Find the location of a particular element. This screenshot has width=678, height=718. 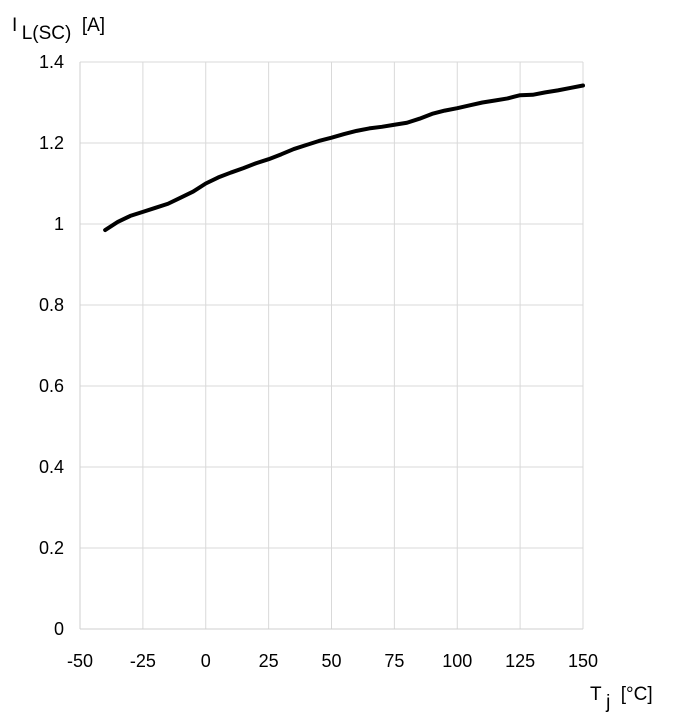

x-tick-label-100: 100 is located at coordinates (457, 661).